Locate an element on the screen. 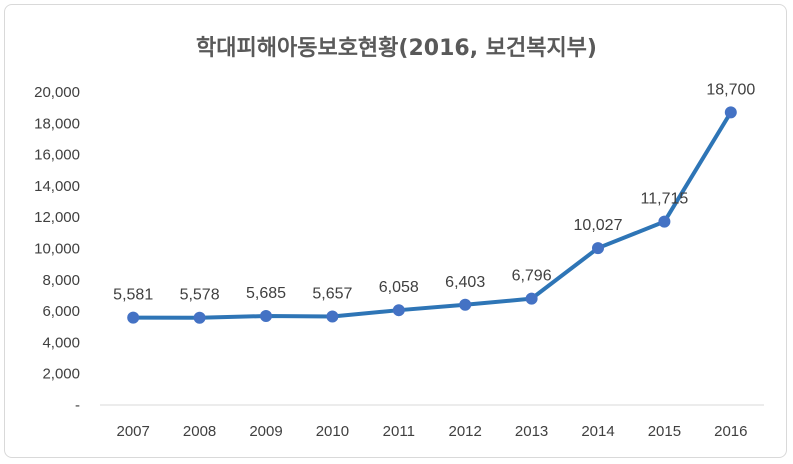 The width and height of the screenshot is (793, 464). data-label: 11,715 is located at coordinates (665, 199).